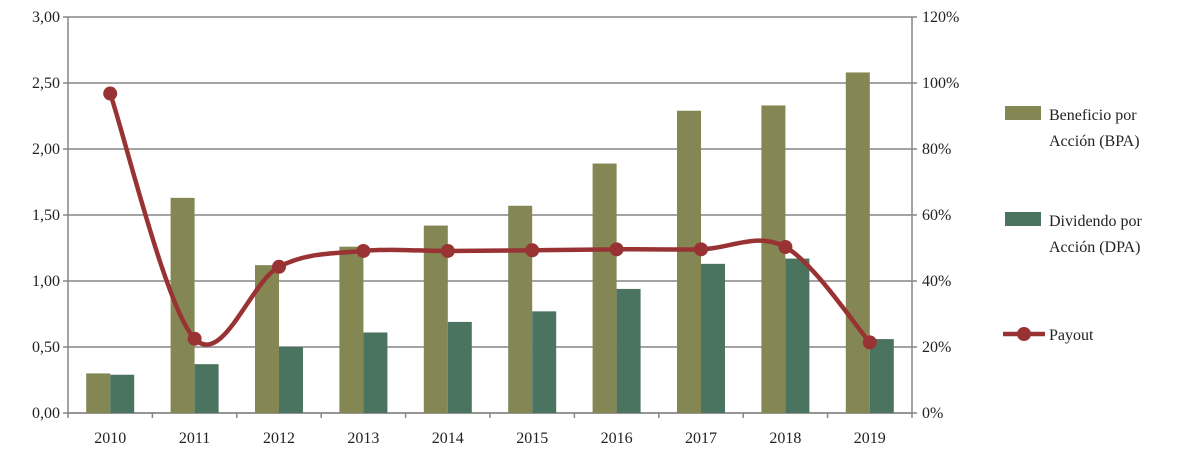 The image size is (1191, 457). I want to click on x-tick-label: 2014, so click(448, 438).